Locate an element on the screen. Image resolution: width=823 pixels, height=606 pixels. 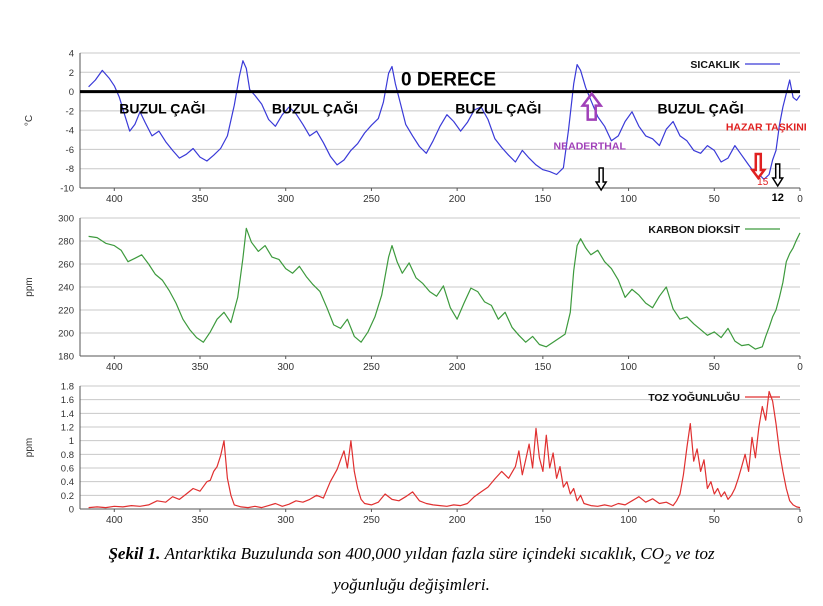
temperature-y-tick-label: -8 is located at coordinates (70, 169).